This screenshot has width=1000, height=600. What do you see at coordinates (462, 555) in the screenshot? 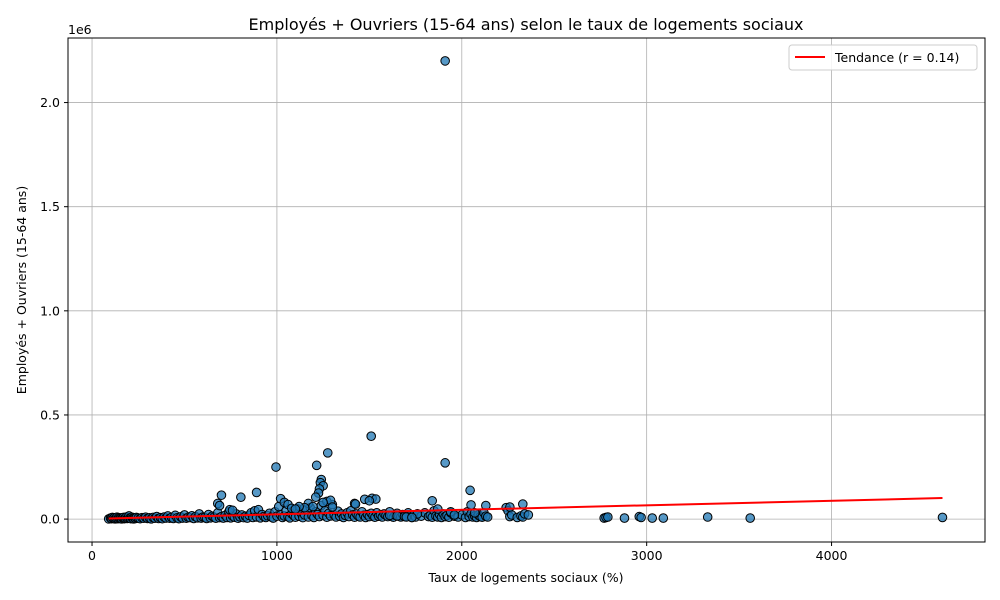
I see `x-tick-label: 2000` at bounding box center [462, 555].